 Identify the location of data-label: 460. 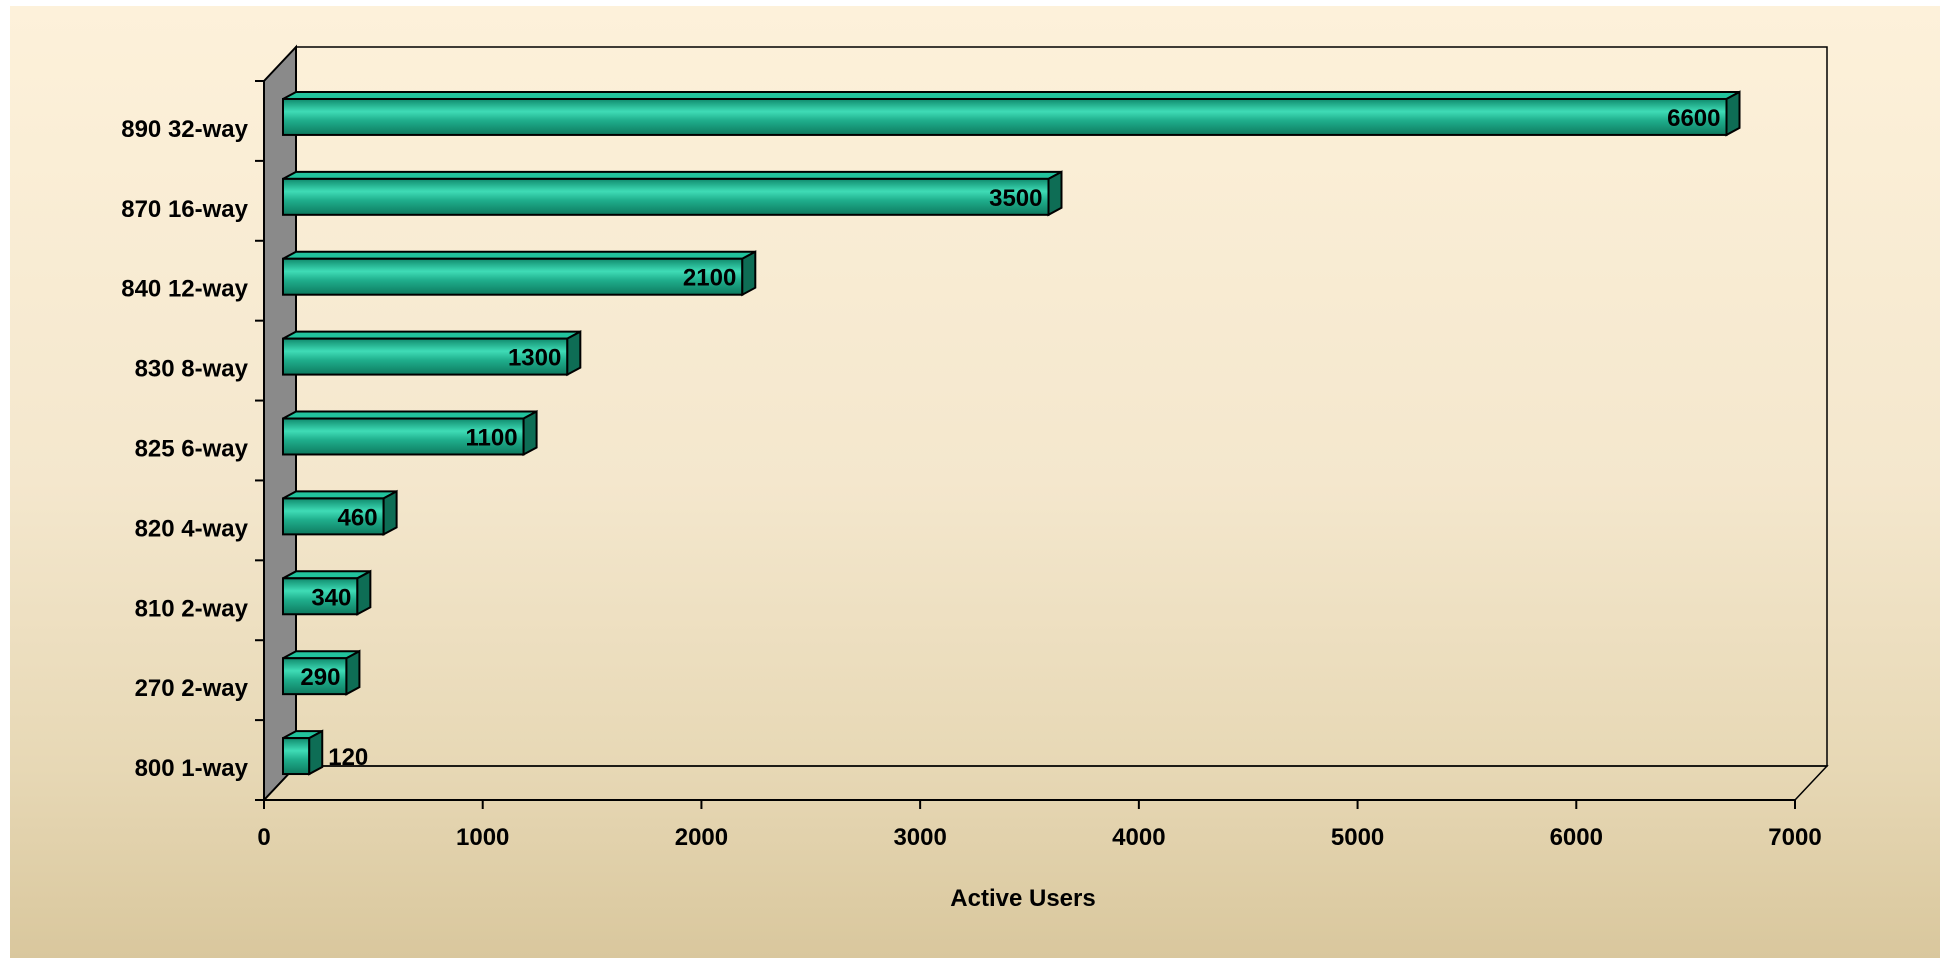
(358, 517).